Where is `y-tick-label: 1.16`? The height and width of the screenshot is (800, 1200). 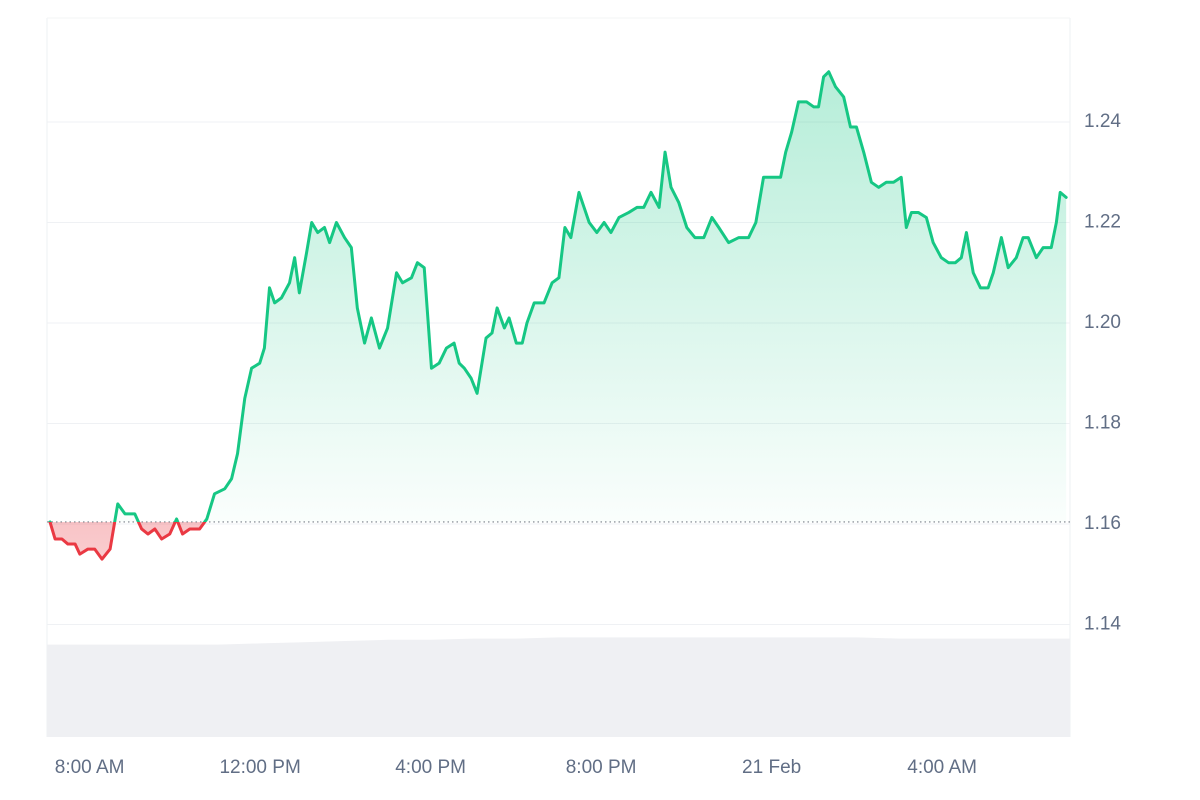
y-tick-label: 1.16 is located at coordinates (1102, 523).